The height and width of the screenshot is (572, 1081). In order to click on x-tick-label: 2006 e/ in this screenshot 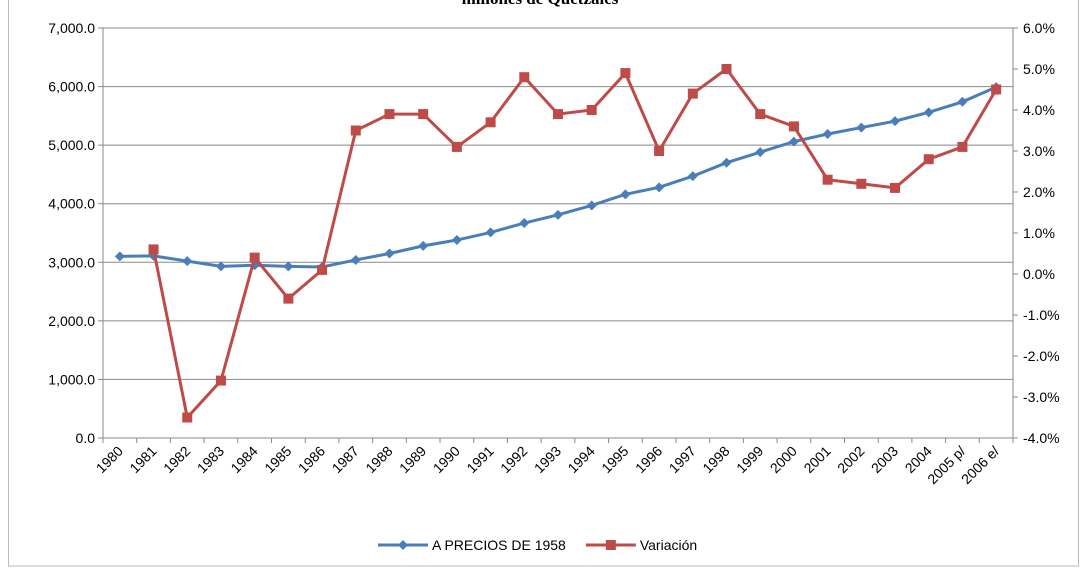, I will do `click(980, 465)`.